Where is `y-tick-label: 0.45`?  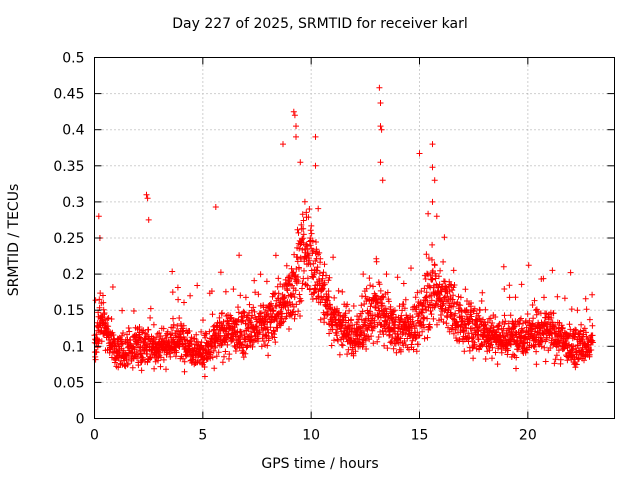 y-tick-label: 0.45 is located at coordinates (68, 95).